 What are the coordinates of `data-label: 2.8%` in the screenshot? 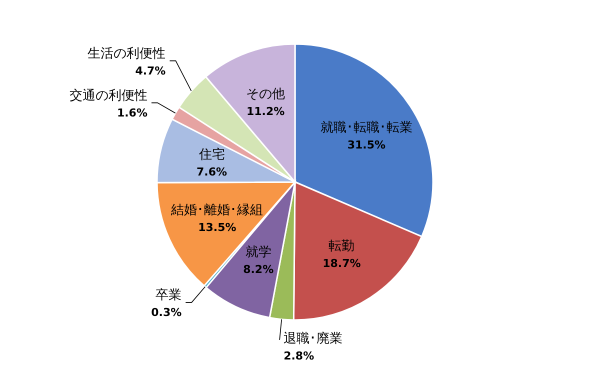 It's located at (299, 355).